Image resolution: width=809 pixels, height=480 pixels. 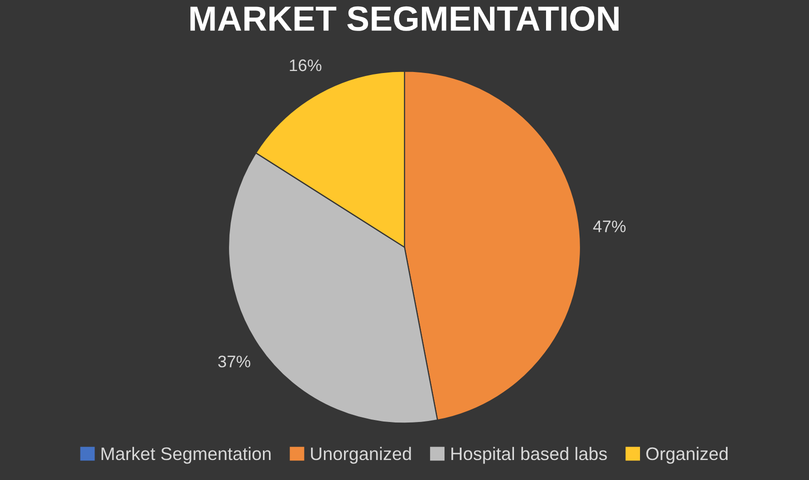 I want to click on legend-label: Organized, so click(x=687, y=455).